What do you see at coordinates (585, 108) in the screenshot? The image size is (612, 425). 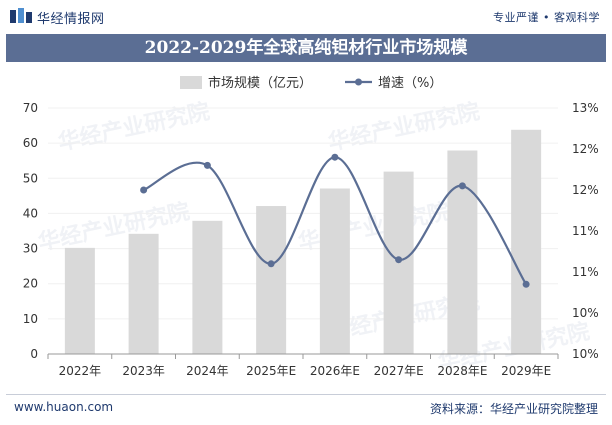 I see `y-right-tick-label: 13%` at bounding box center [585, 108].